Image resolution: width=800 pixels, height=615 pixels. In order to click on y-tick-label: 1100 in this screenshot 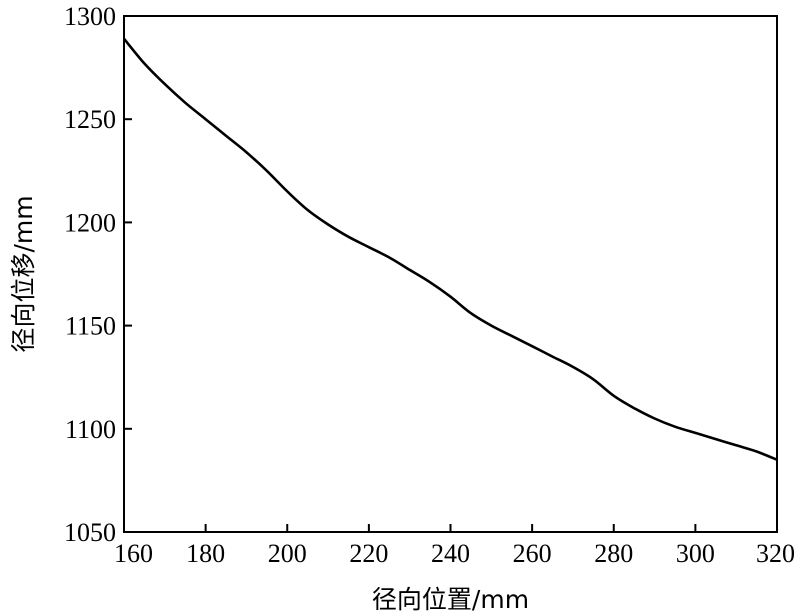, I will do `click(90, 429)`.